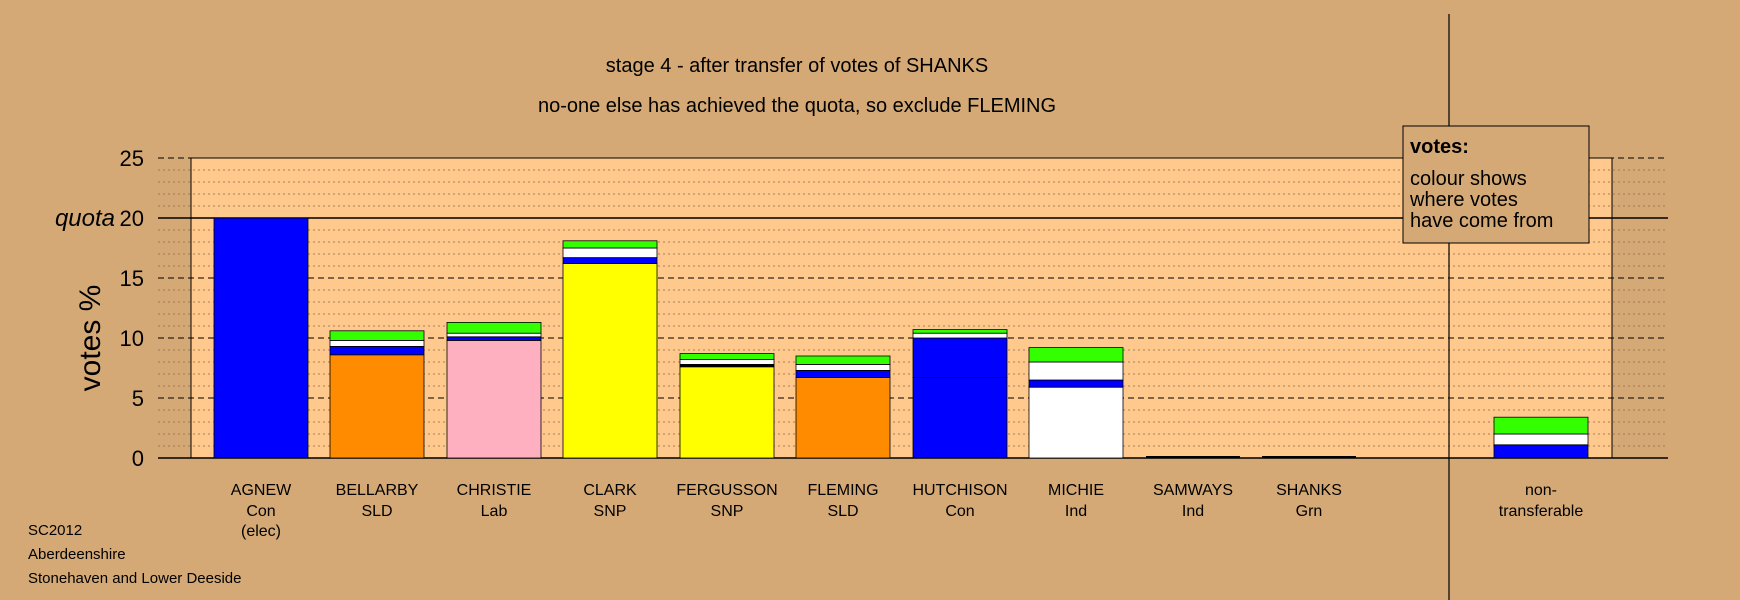 The image size is (1740, 600). I want to click on x-label-candidate: HUTCHISON, so click(959, 490).